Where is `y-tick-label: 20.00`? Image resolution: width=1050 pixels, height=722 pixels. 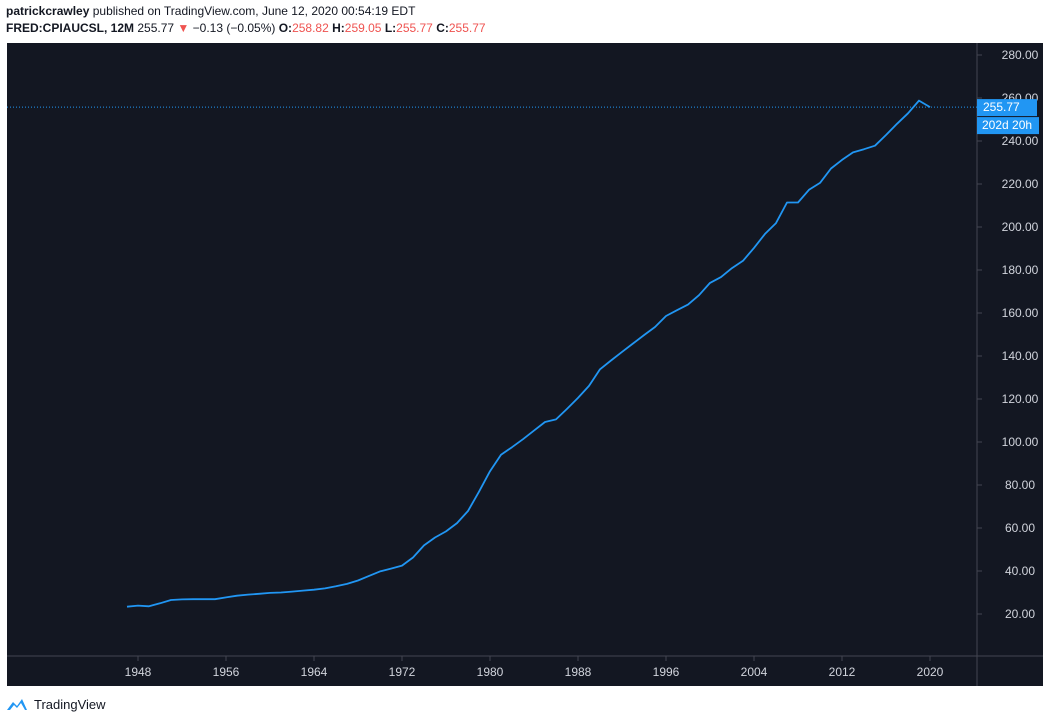
y-tick-label: 20.00 is located at coordinates (1020, 614).